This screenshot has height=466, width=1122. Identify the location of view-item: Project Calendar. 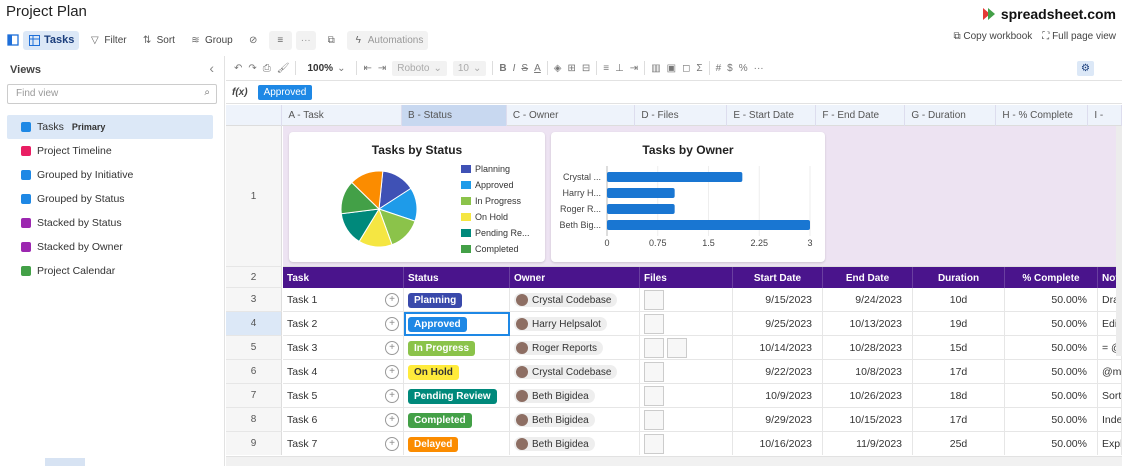
(110, 271).